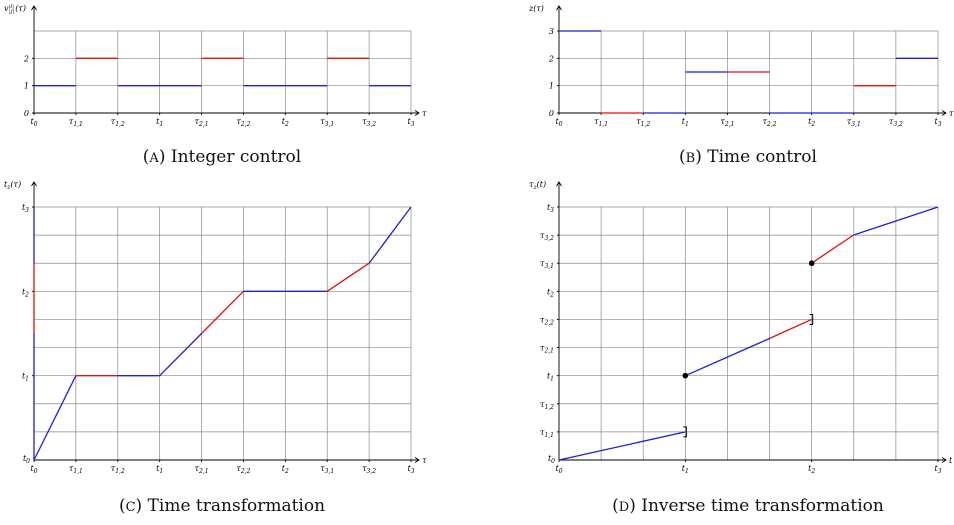  Describe the element at coordinates (222, 506) in the screenshot. I see `chart-caption: (C) Time transformation` at that location.